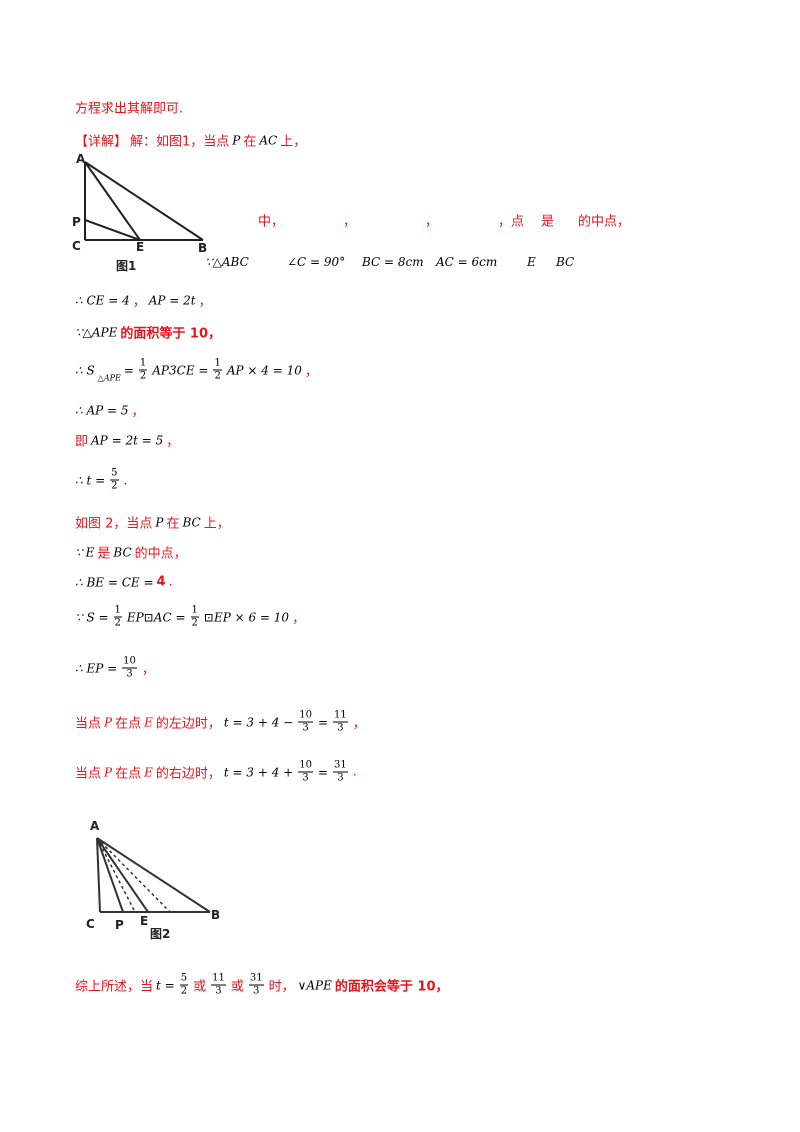  What do you see at coordinates (129, 674) in the screenshot?
I see `denominator: 3` at bounding box center [129, 674].